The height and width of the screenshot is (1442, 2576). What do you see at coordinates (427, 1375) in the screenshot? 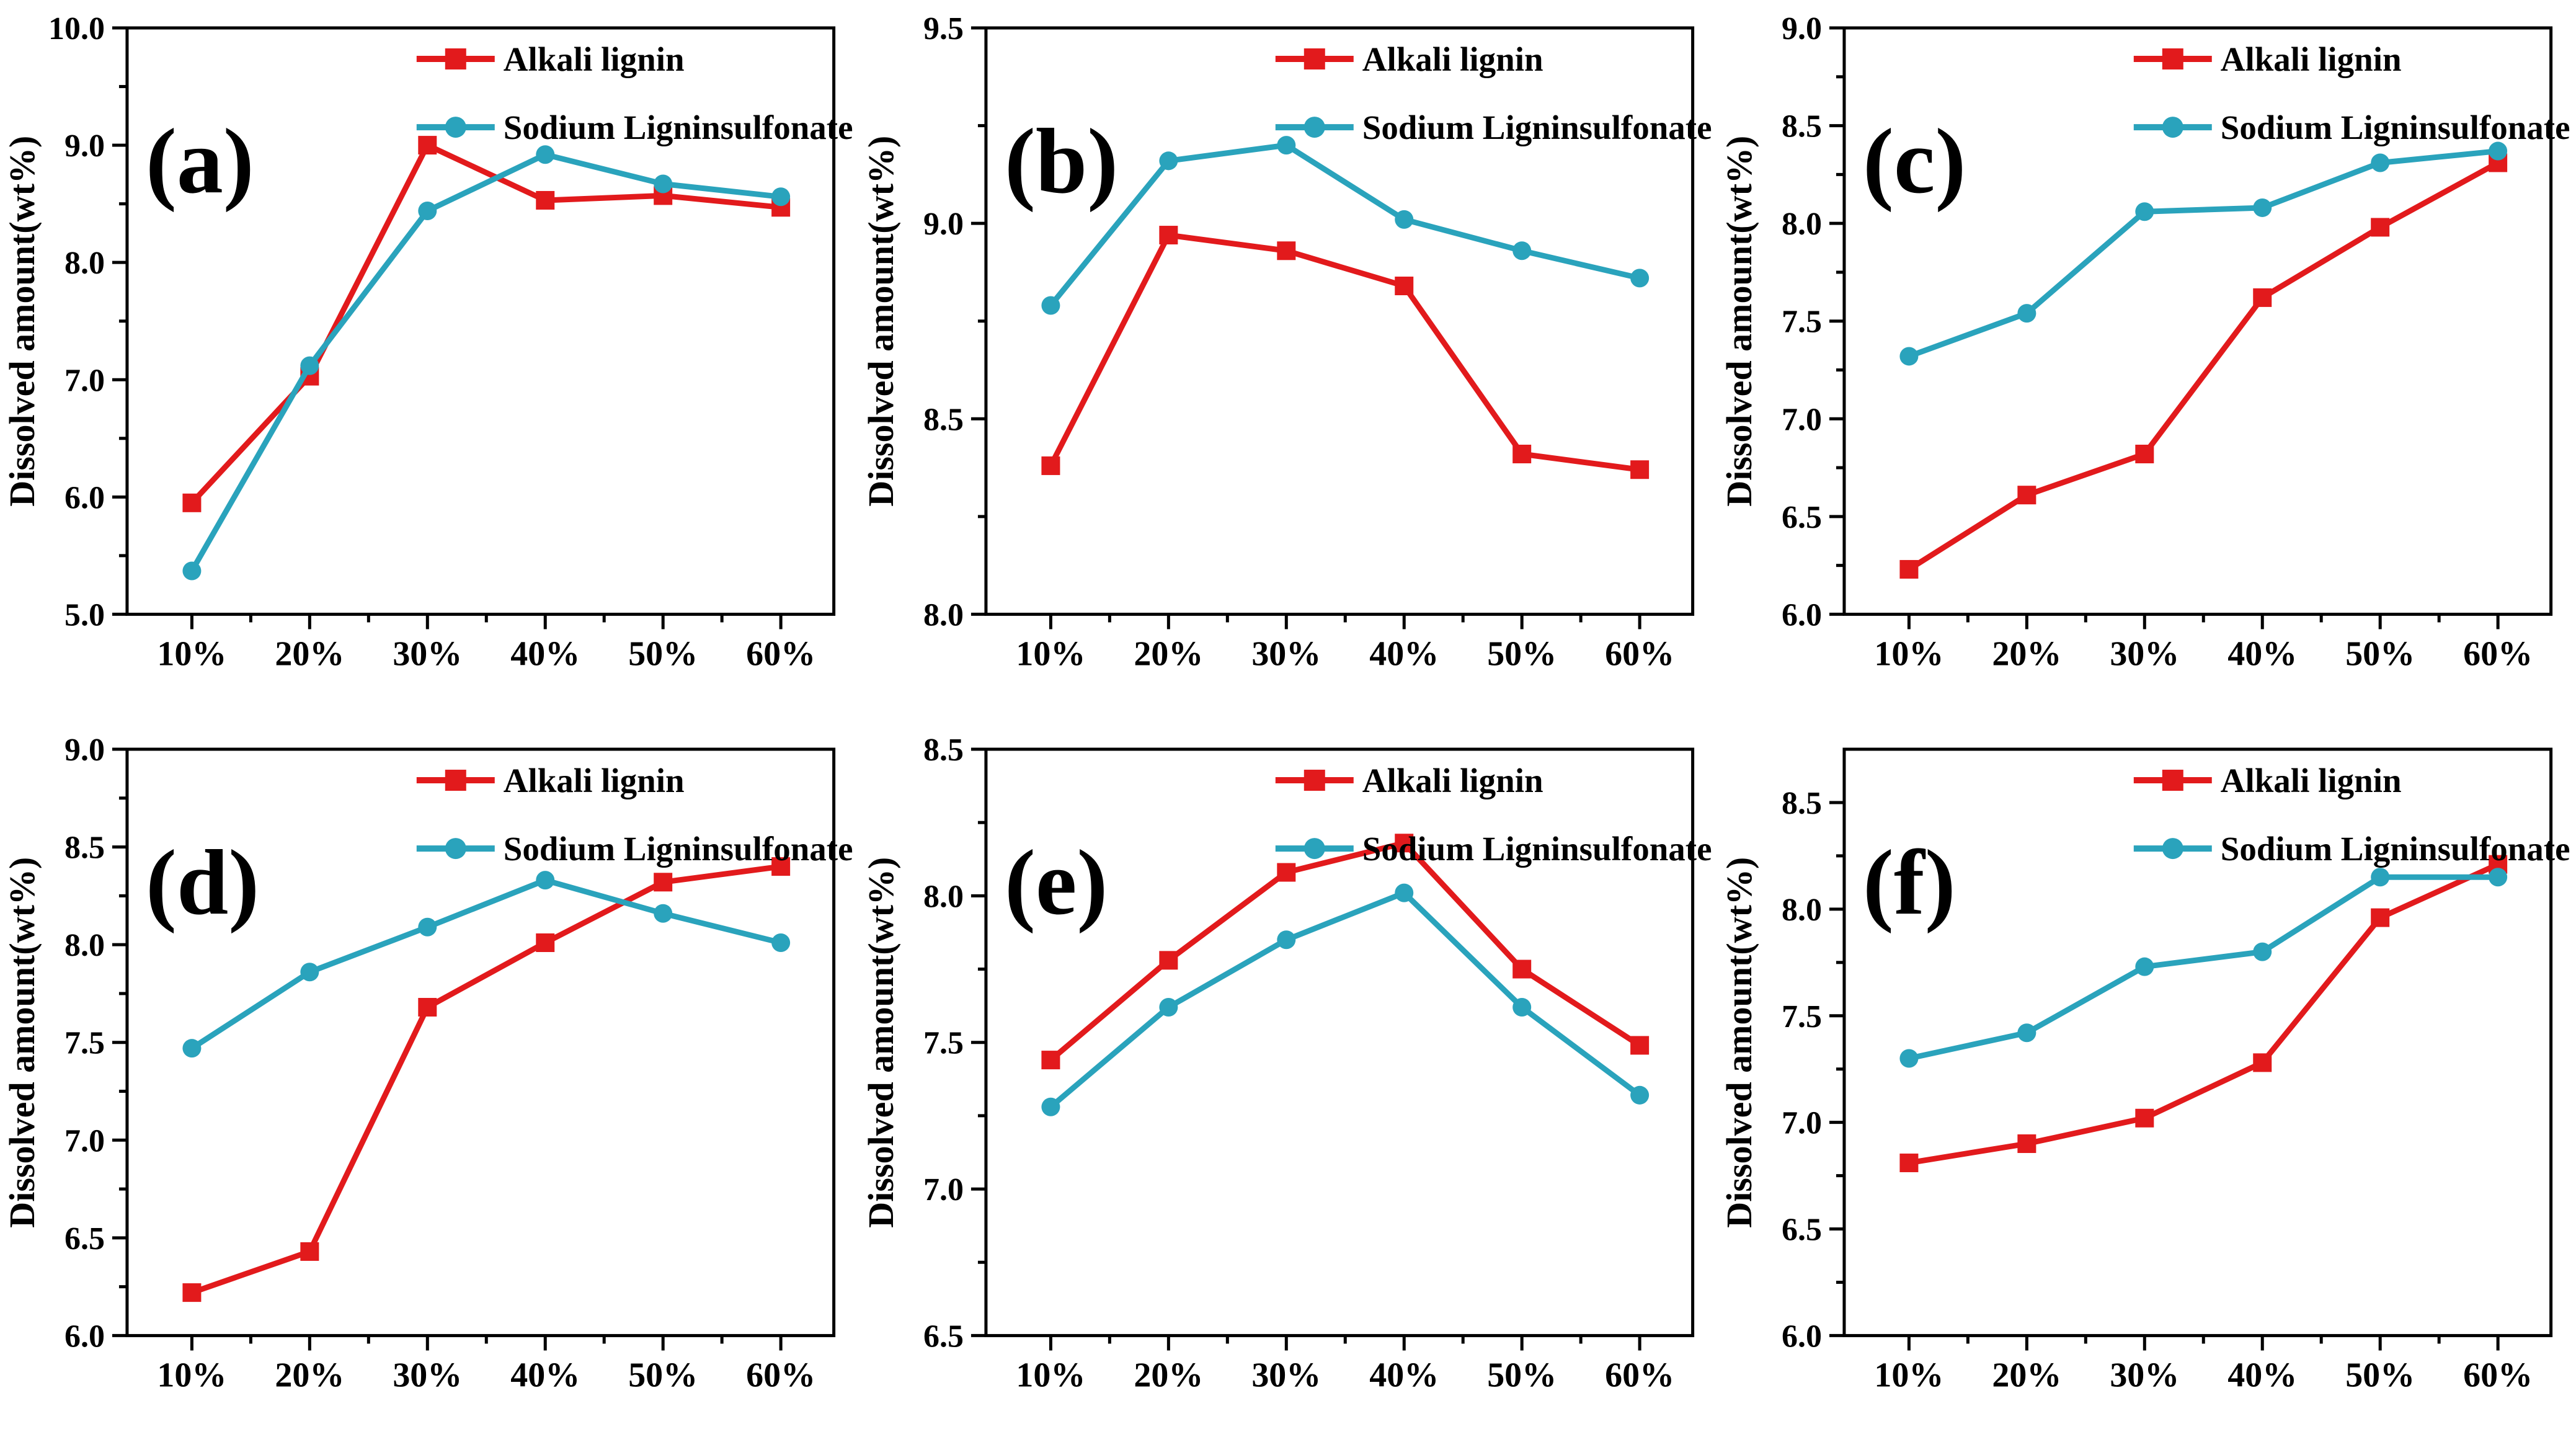
I see `x-tick-label: 30%` at bounding box center [427, 1375].